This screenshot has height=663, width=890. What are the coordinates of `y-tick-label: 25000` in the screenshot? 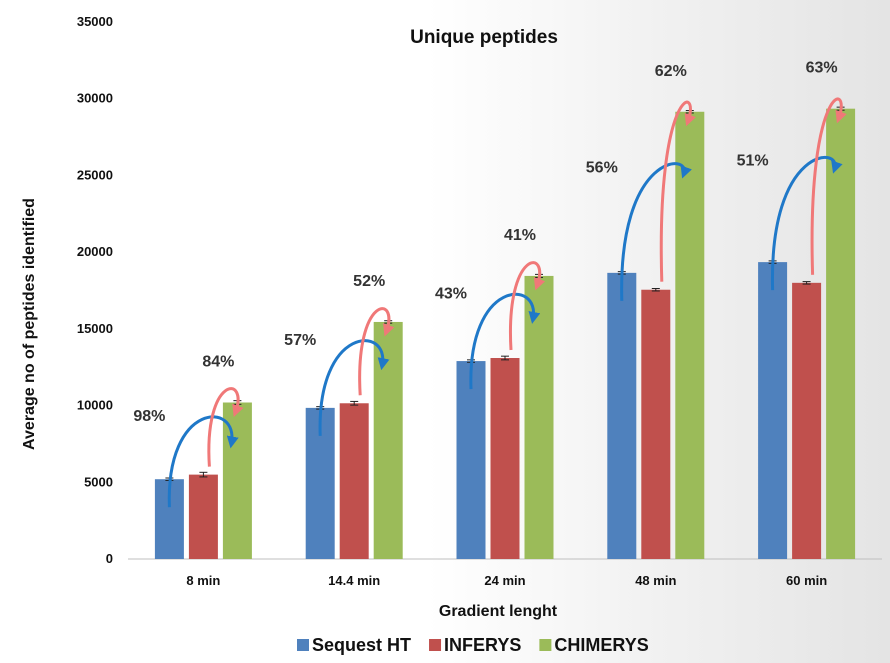 It's located at (95, 174).